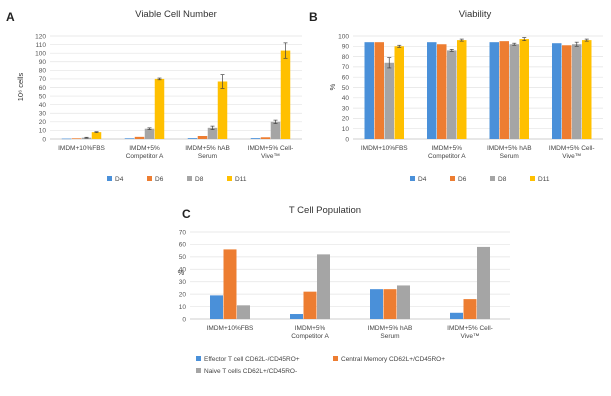  Describe the element at coordinates (159, 179) in the screenshot. I see `panel-a-legend-label: D6` at that location.